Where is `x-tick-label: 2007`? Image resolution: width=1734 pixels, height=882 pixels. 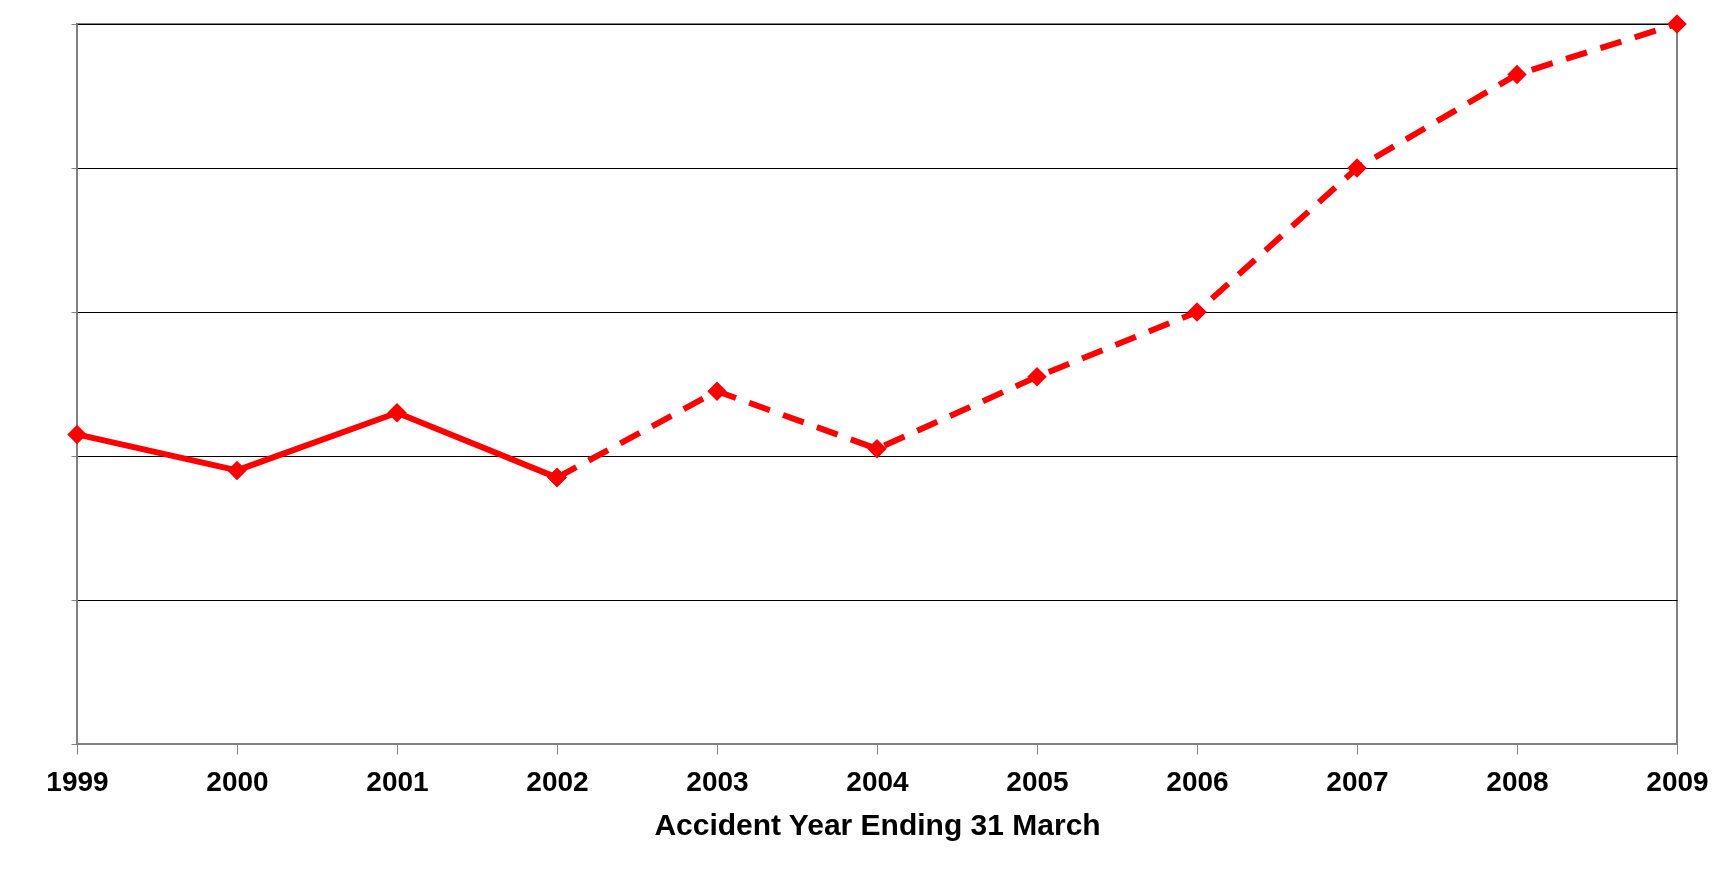
x-tick-label: 2007 is located at coordinates (1357, 781).